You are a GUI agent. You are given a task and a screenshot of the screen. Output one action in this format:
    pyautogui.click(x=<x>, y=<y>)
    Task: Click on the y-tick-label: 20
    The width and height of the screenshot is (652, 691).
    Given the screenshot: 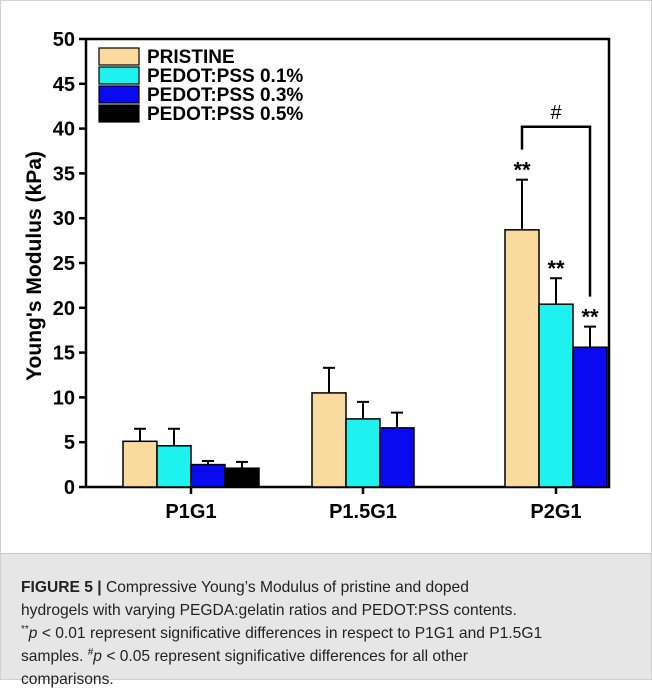 What is the action you would take?
    pyautogui.click(x=64, y=309)
    